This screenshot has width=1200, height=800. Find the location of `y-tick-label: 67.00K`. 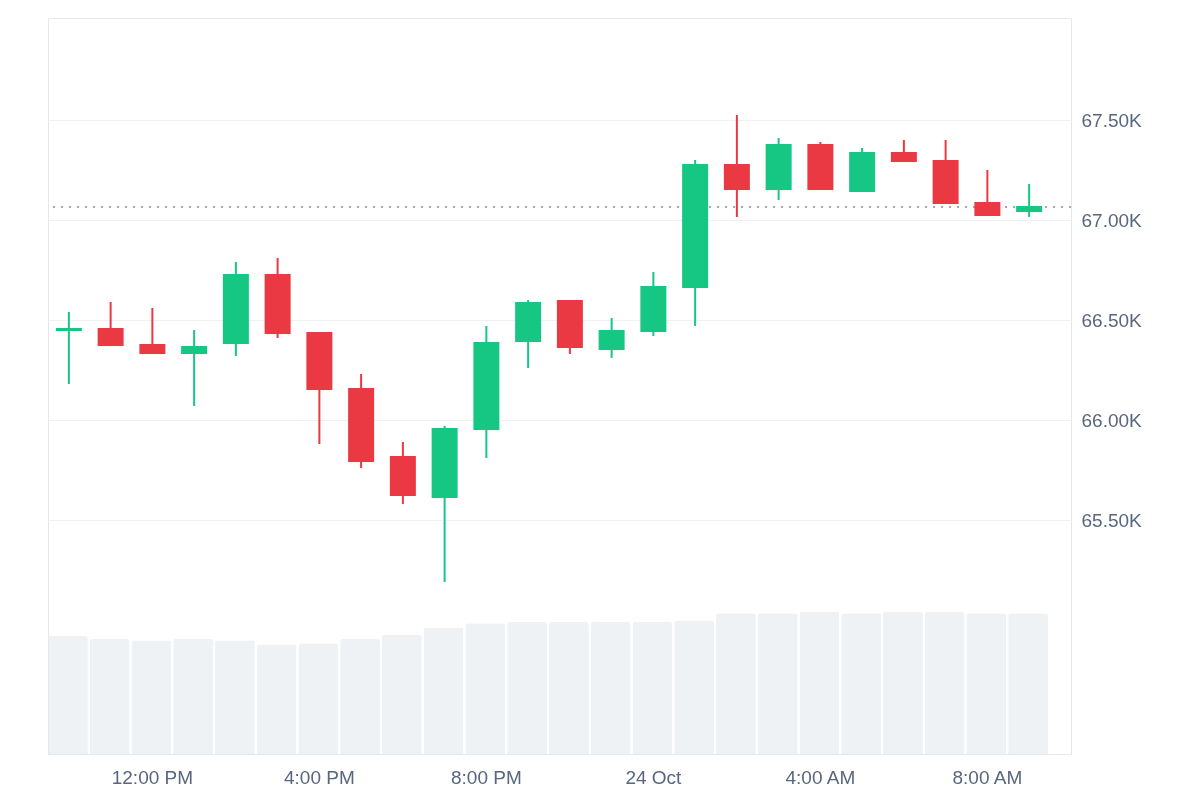

y-tick-label: 67.00K is located at coordinates (1112, 220).